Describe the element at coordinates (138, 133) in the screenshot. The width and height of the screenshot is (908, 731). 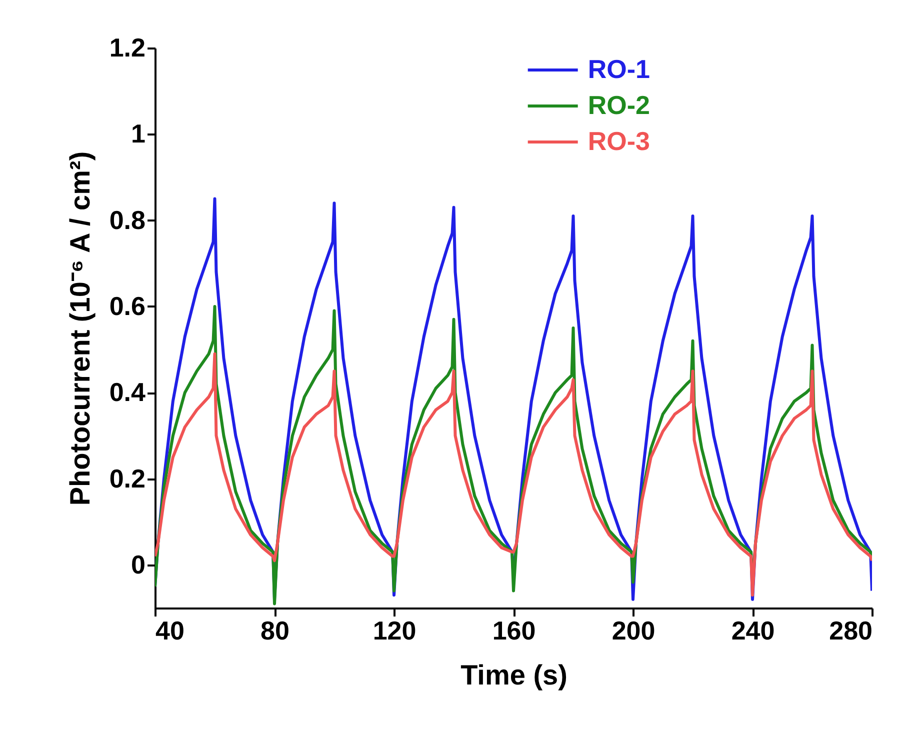
I see `y-tick-label: 1` at that location.